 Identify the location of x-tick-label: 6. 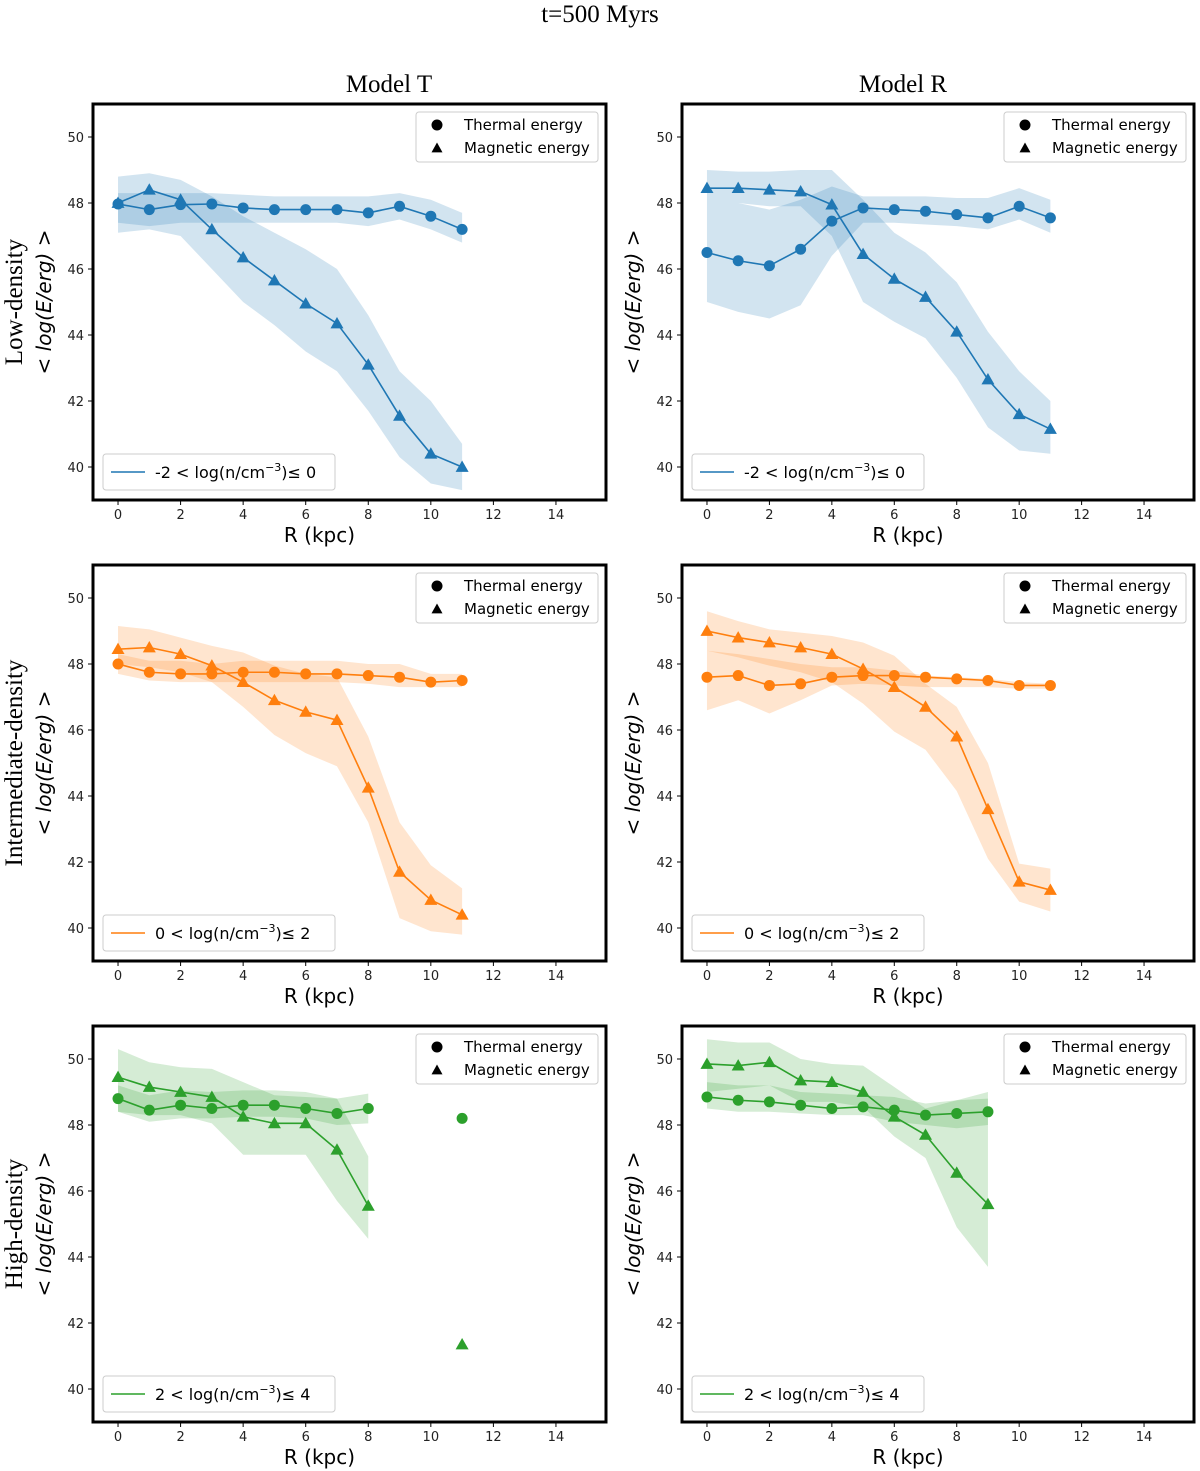
(306, 976).